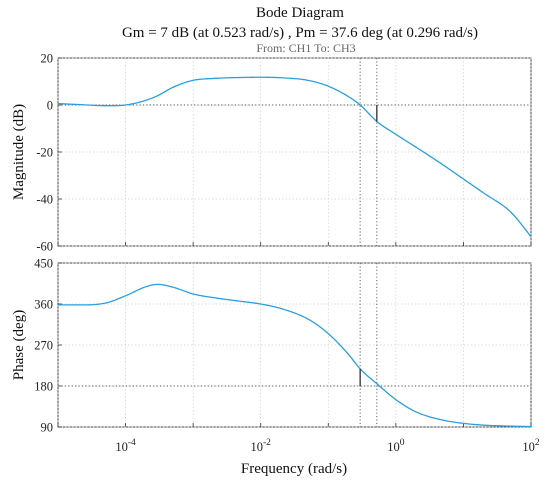 This screenshot has height=484, width=550. Describe the element at coordinates (305, 48) in the screenshot. I see `io-label: From: CH1 To: CH3` at that location.